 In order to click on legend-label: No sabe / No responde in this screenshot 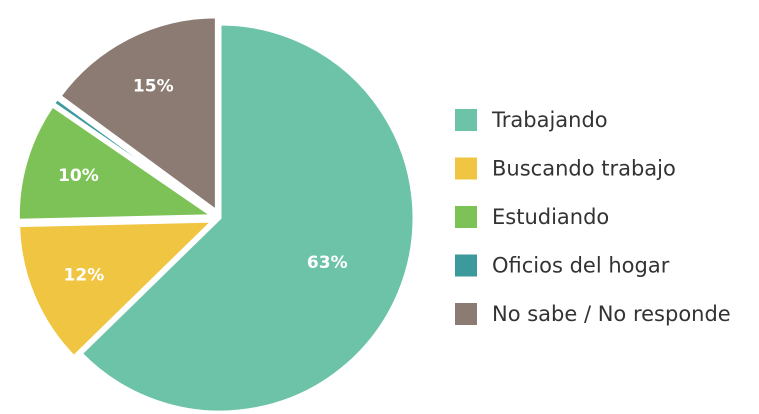, I will do `click(611, 314)`.